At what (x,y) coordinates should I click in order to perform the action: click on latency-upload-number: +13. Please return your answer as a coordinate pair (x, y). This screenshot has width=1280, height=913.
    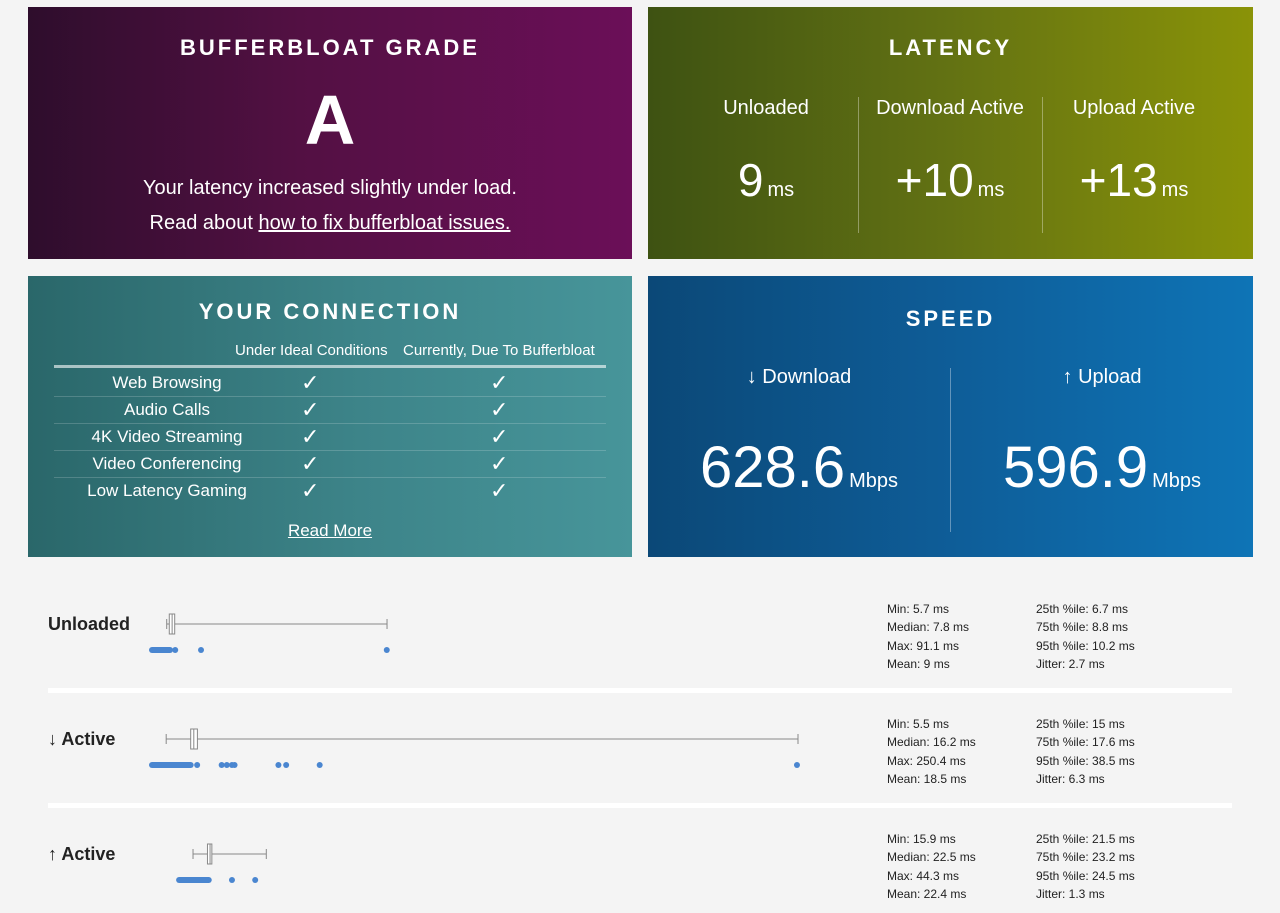
    Looking at the image, I should click on (1118, 180).